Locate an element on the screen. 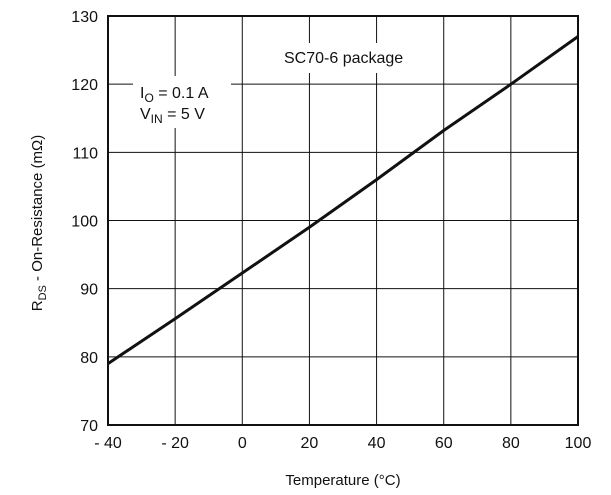  conditions-annotation-bg is located at coordinates (182, 102).